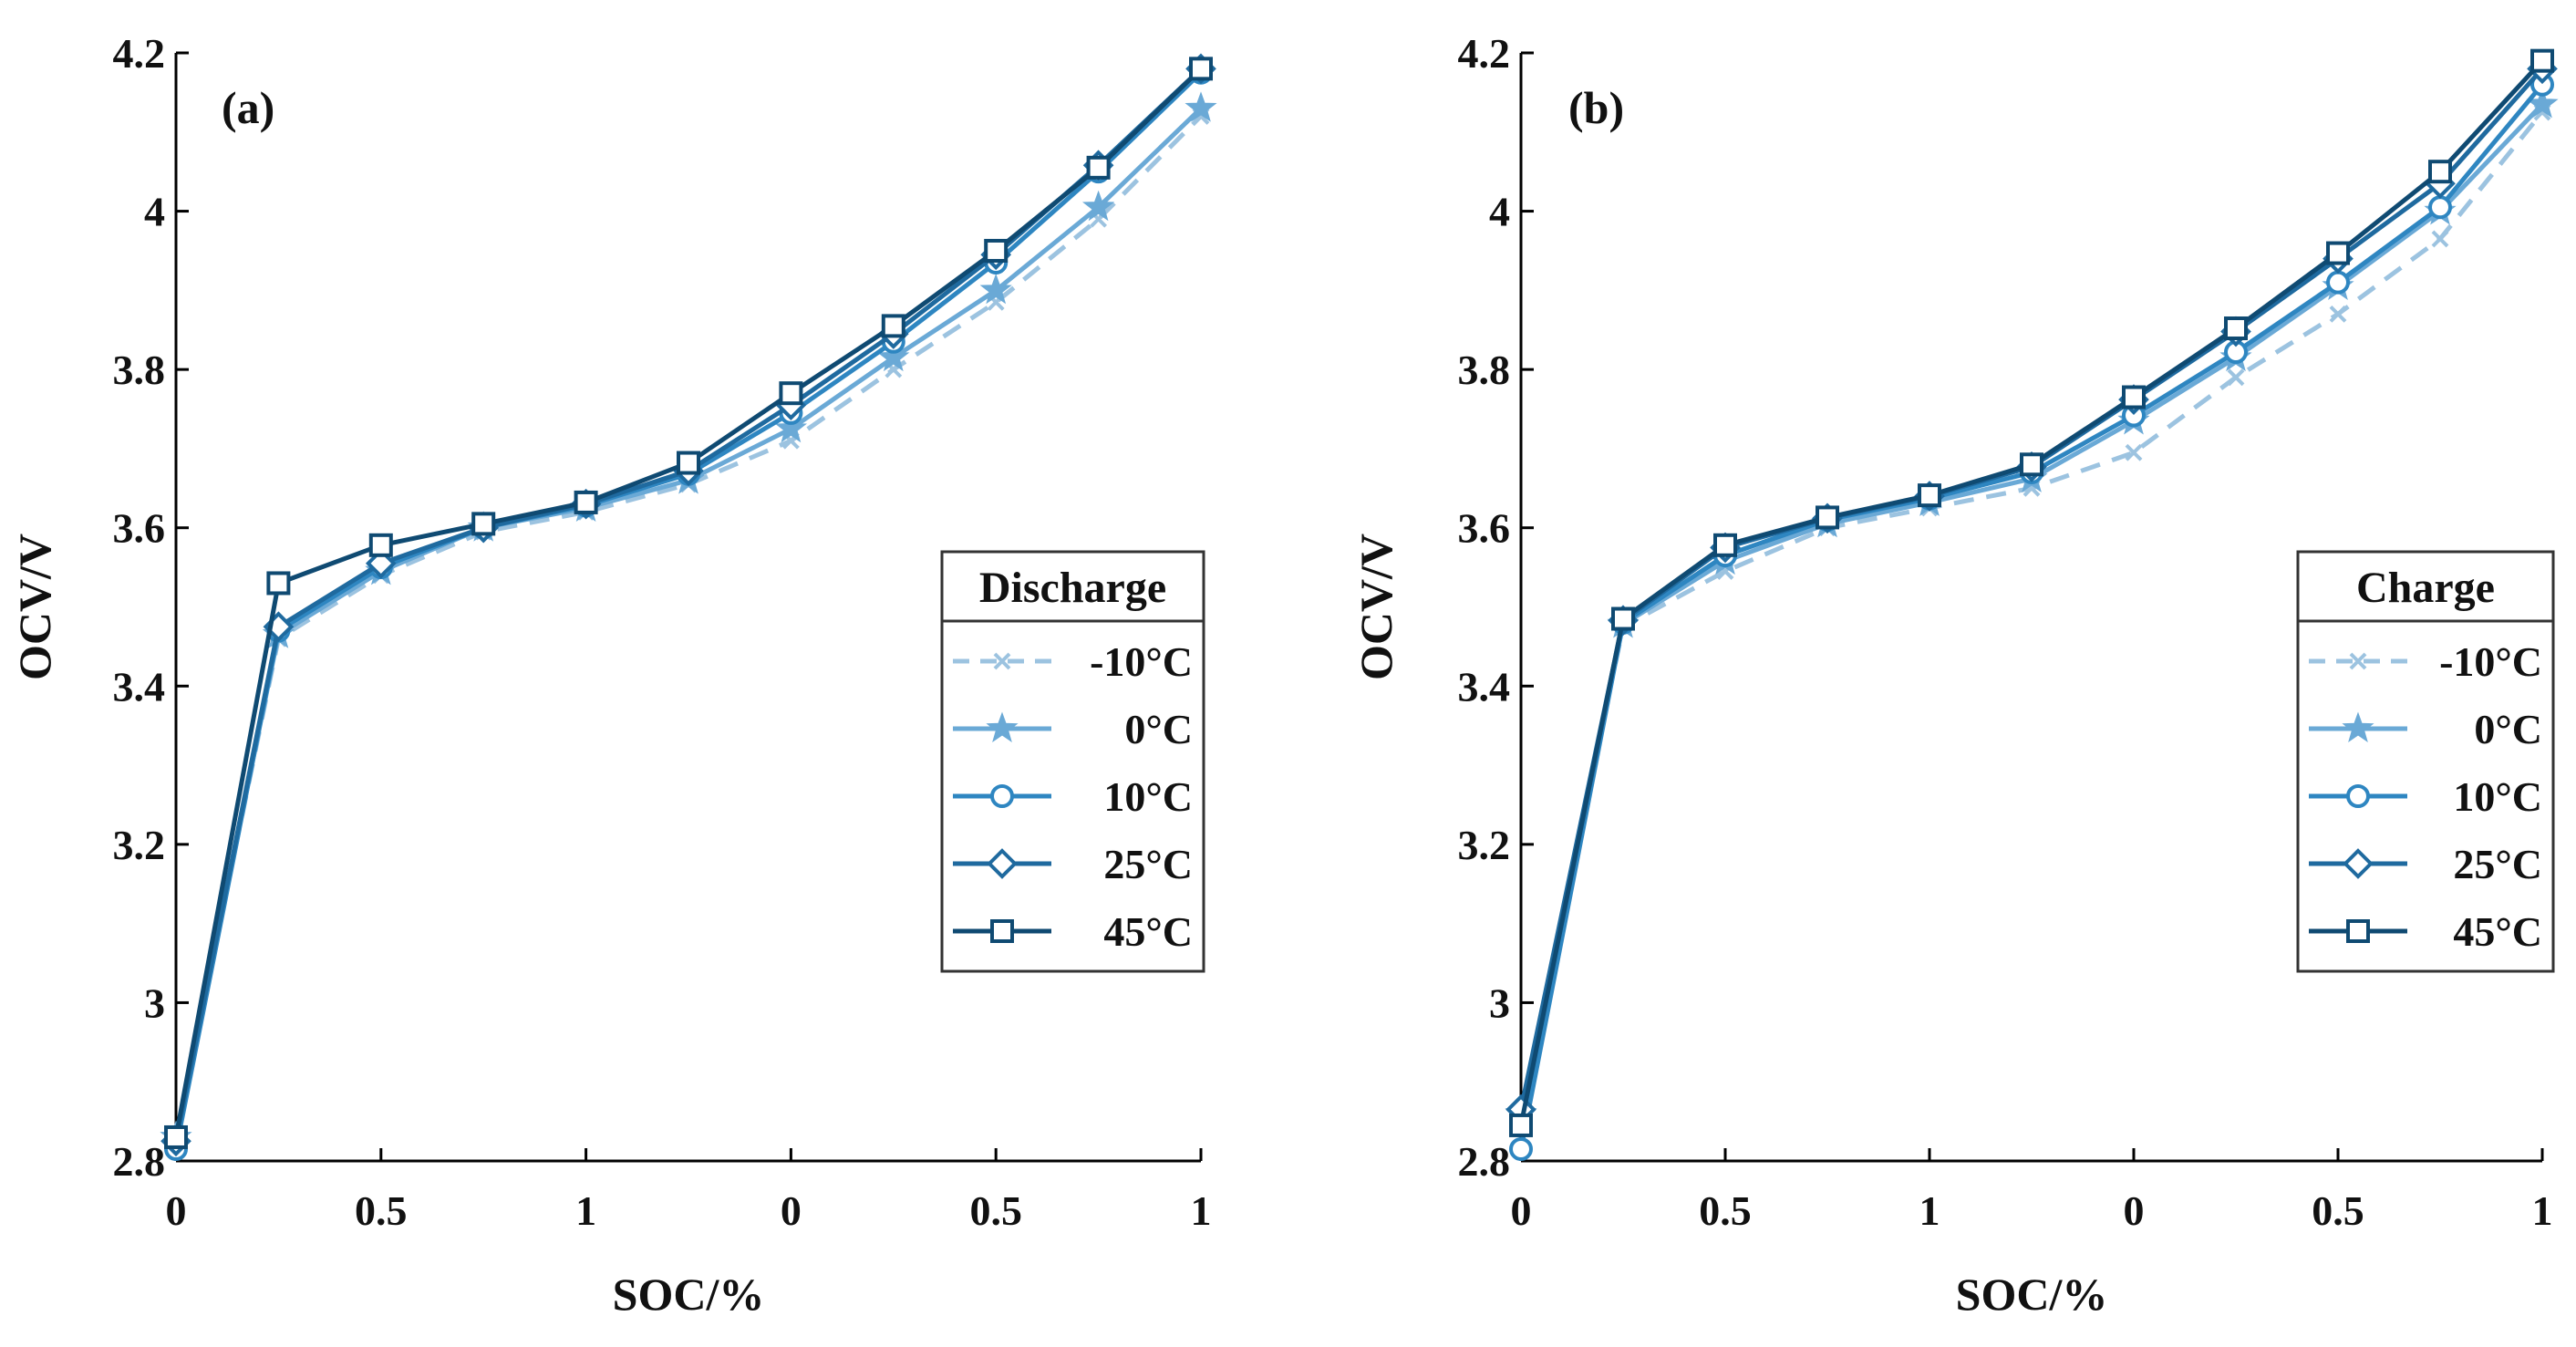 Image resolution: width=2576 pixels, height=1347 pixels. I want to click on legend-title: Charge, so click(2425, 588).